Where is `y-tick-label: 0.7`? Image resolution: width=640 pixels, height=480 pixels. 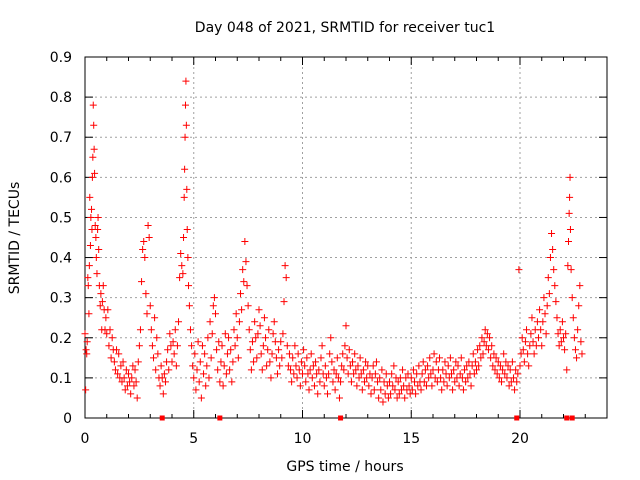
y-tick-label: 0.7 is located at coordinates (61, 138).